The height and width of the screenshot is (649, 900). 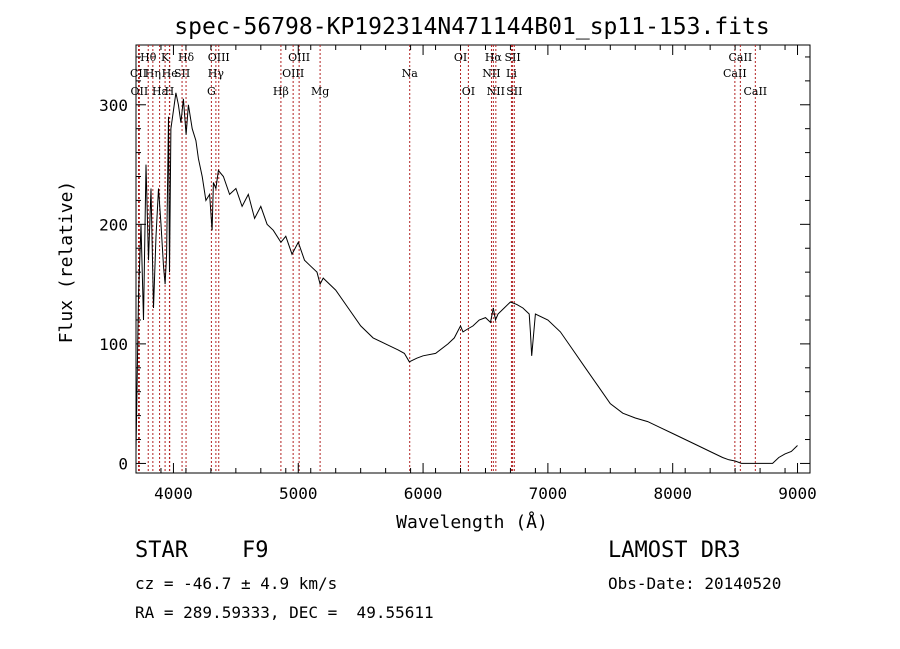 I want to click on line-label: He, so click(x=170, y=73).